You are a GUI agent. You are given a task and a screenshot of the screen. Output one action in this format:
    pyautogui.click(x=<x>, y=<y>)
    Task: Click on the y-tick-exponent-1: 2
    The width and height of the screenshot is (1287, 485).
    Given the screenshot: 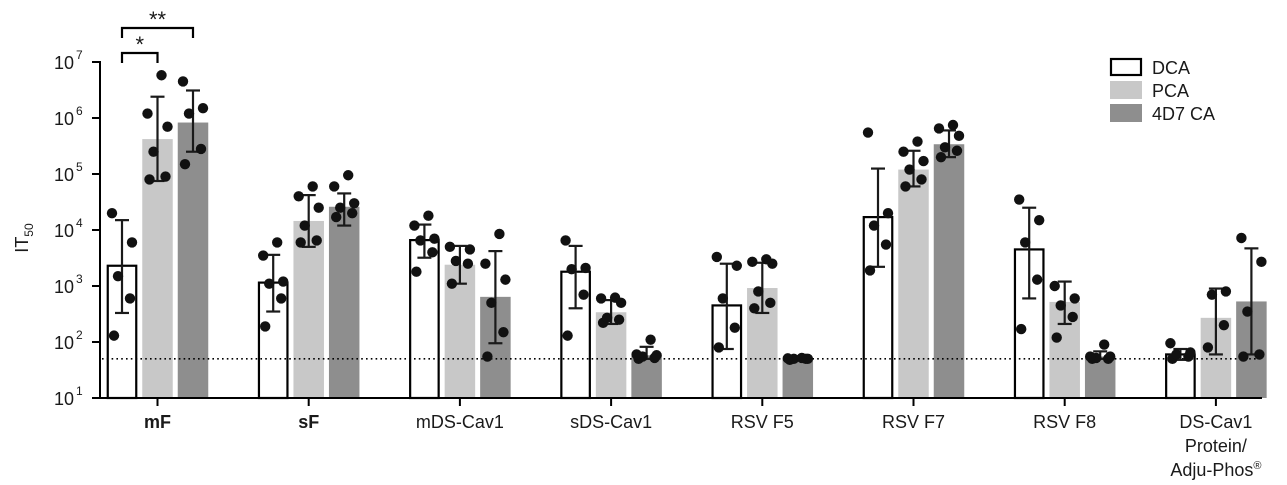 What is the action you would take?
    pyautogui.click(x=79, y=335)
    